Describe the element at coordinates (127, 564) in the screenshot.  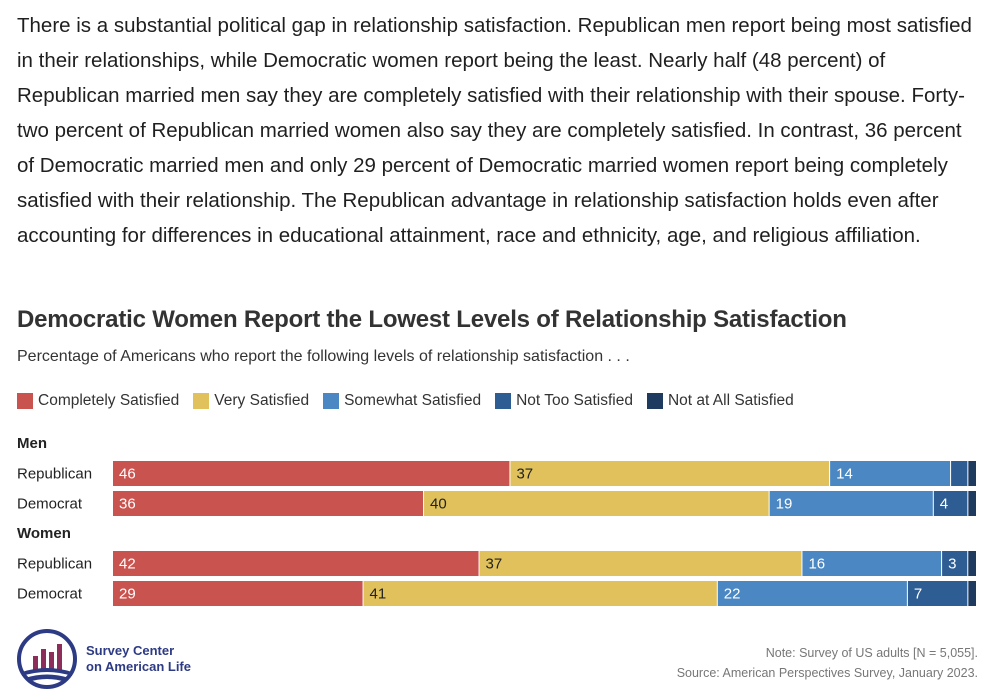
I see `data-label: 42` at that location.